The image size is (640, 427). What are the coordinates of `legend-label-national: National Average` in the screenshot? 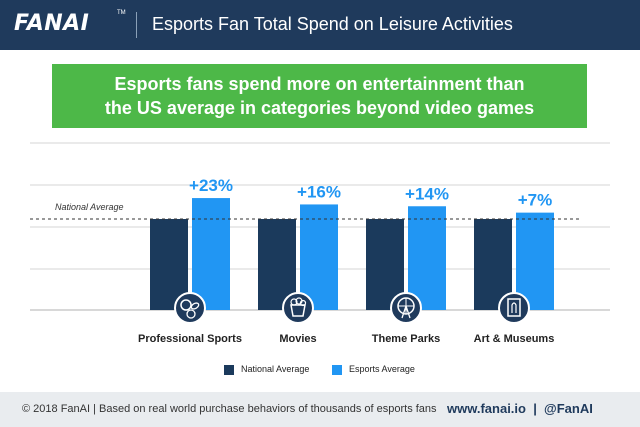 It's located at (275, 369).